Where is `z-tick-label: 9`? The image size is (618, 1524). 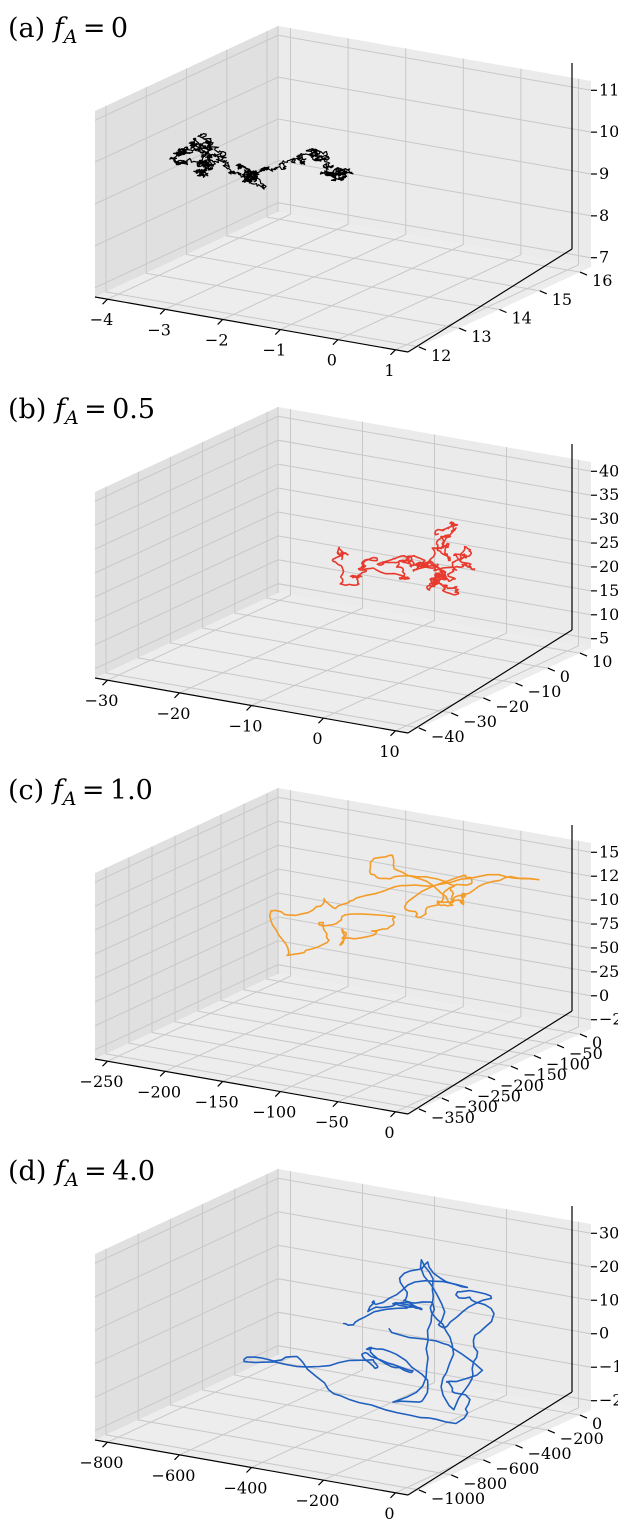
z-tick-label: 9 is located at coordinates (604, 173).